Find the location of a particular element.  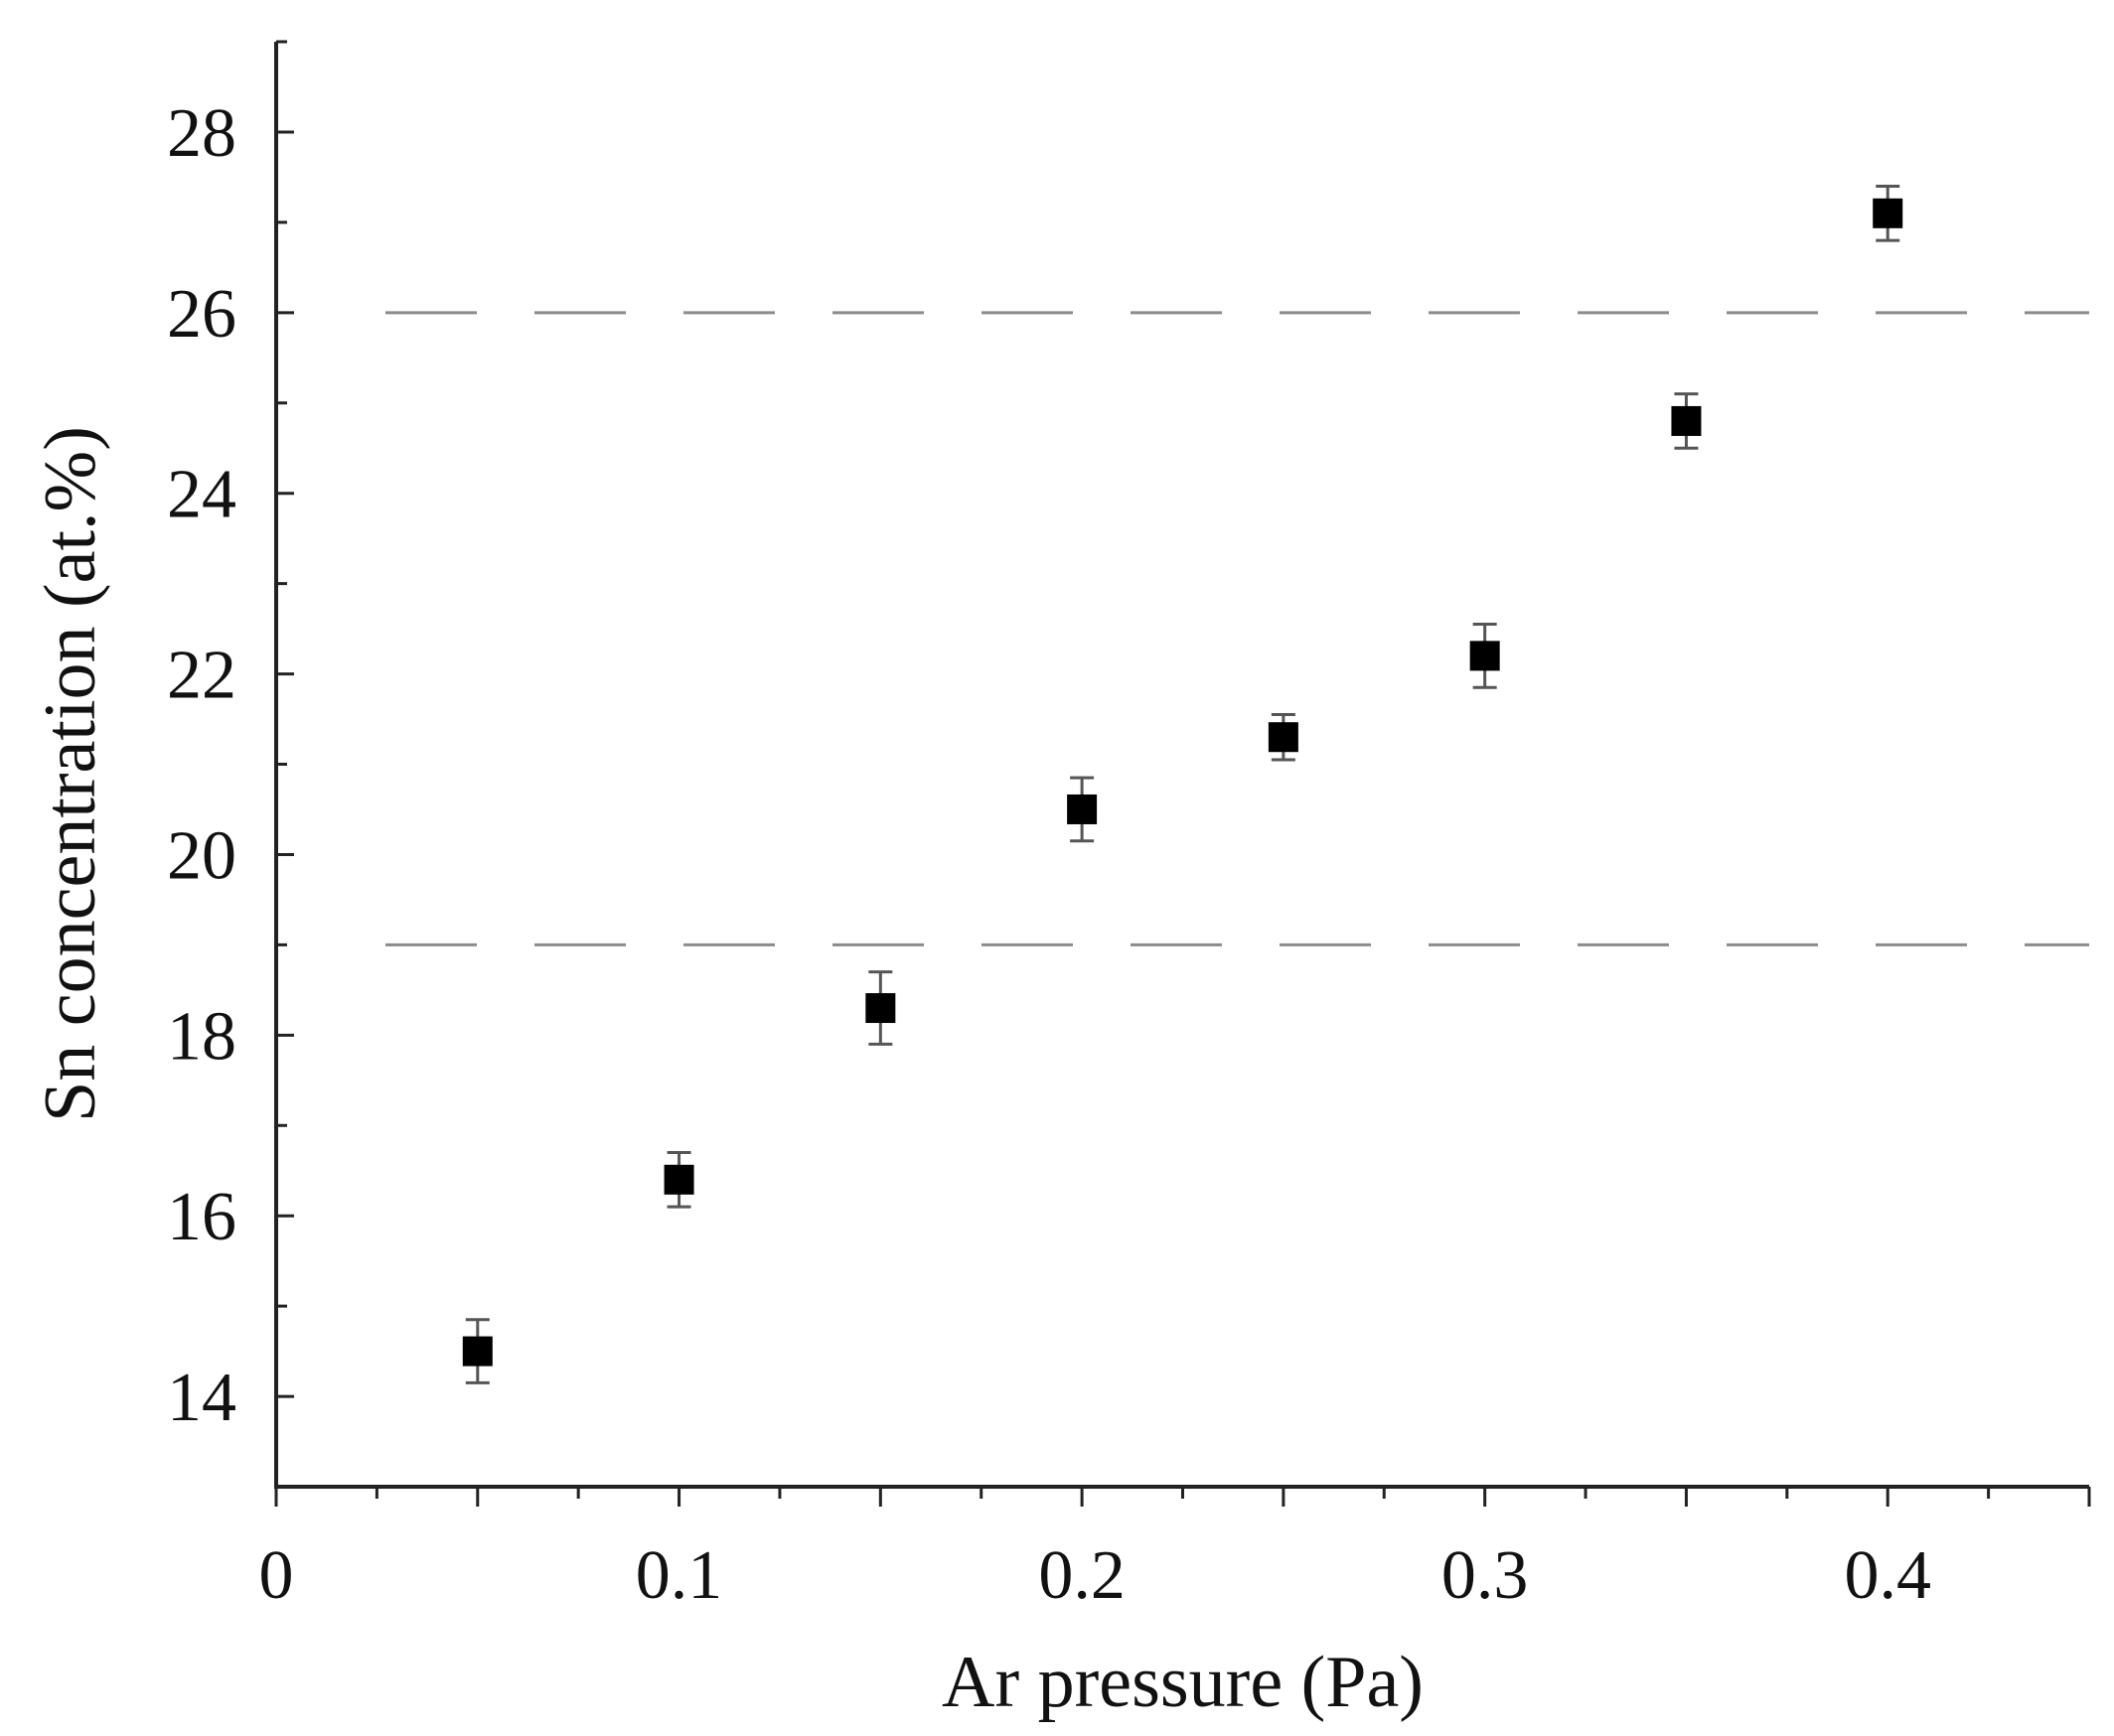

y-tick-label: 22 is located at coordinates (201, 676).